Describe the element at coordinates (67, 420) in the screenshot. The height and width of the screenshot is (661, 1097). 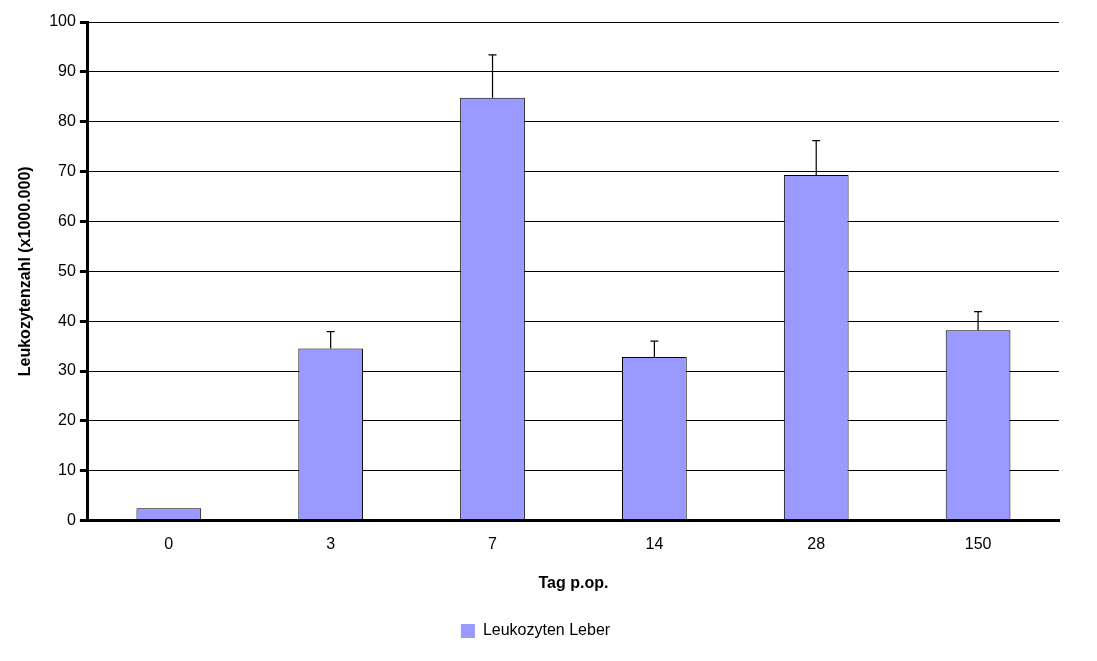
I see `y-tick-label: 20` at that location.